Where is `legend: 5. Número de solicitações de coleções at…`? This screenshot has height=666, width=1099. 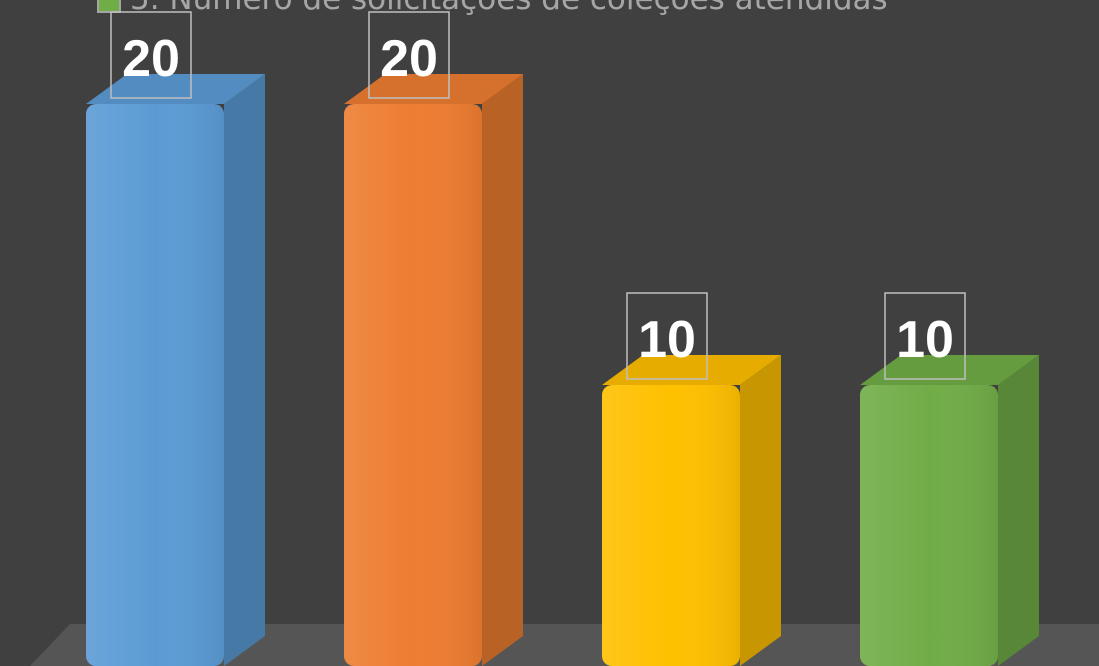 legend: 5. Número de solicitações de coleções at… is located at coordinates (492, 8).